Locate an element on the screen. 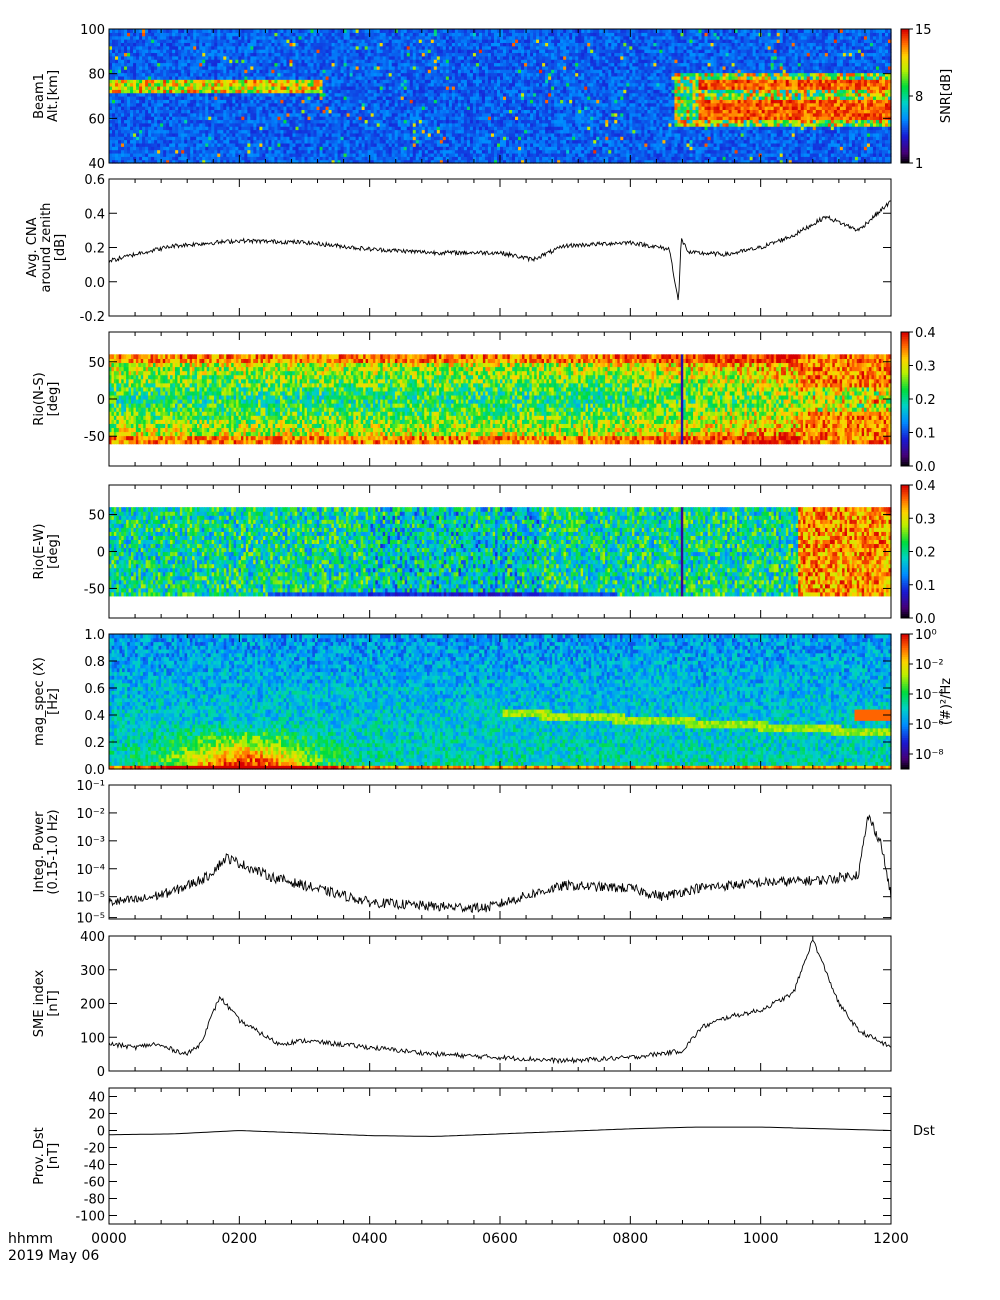 This screenshot has width=1000, height=1300. heatmap-snr is located at coordinates (500, 96).